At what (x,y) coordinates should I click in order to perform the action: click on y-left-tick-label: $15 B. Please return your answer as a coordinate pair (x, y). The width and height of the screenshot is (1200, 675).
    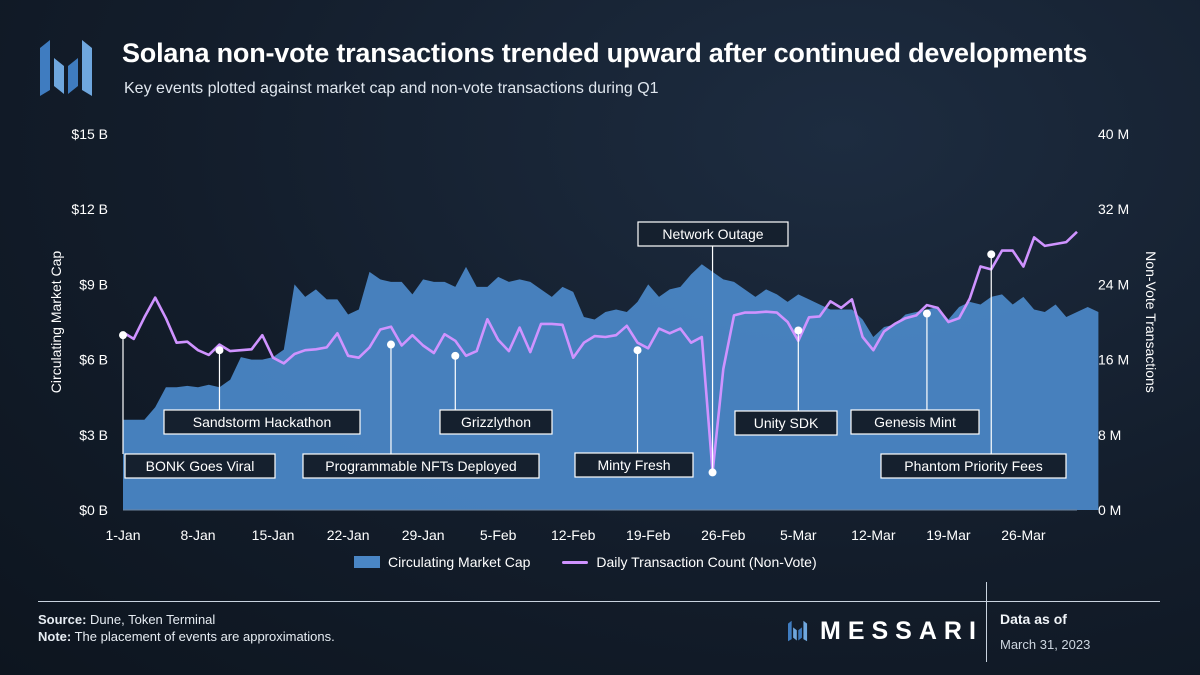
    Looking at the image, I should click on (89, 134).